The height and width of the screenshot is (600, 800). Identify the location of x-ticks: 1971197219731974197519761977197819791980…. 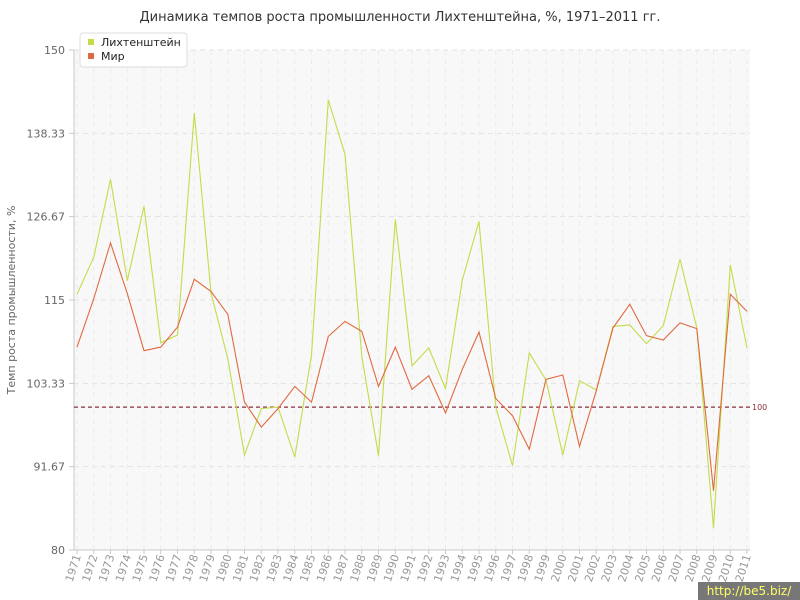
(408, 567).